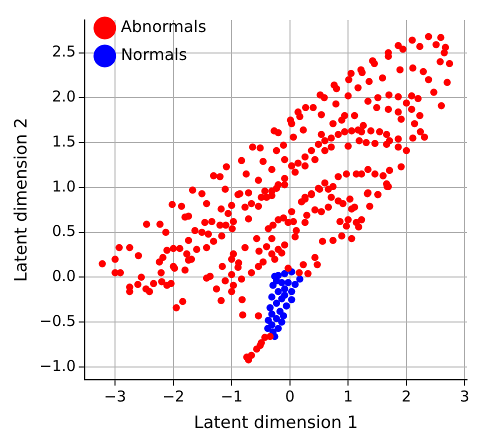 The image size is (481, 446). What do you see at coordinates (64, 276) in the screenshot?
I see `y-tick-label: 0.0` at bounding box center [64, 276].